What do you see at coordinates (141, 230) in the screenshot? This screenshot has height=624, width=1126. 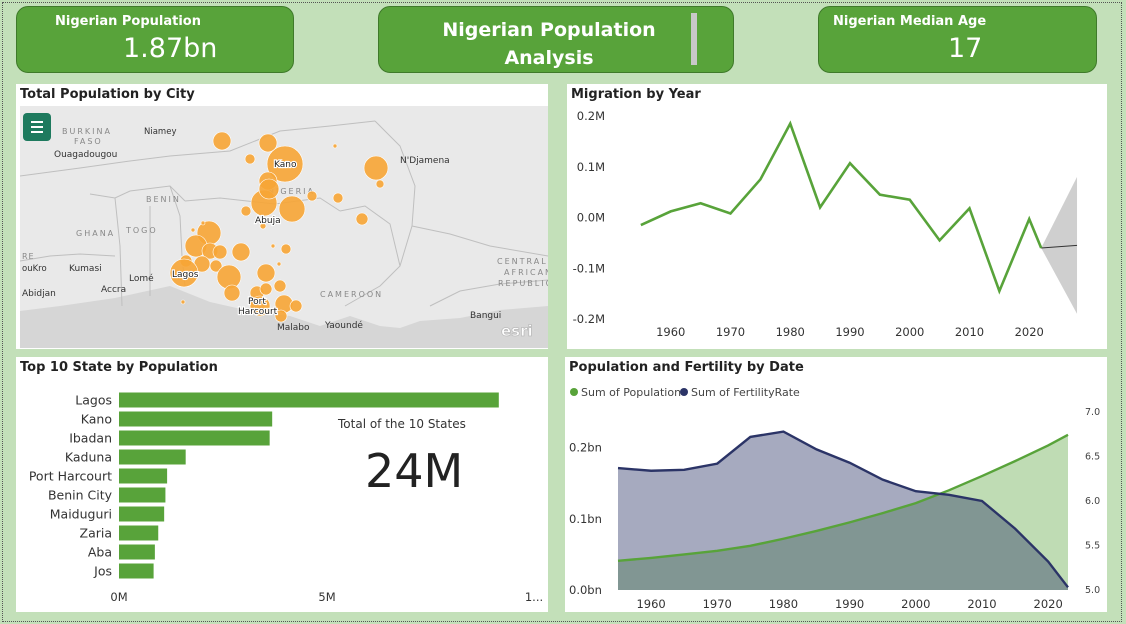 I see `map-label-togo: TOGO` at bounding box center [141, 230].